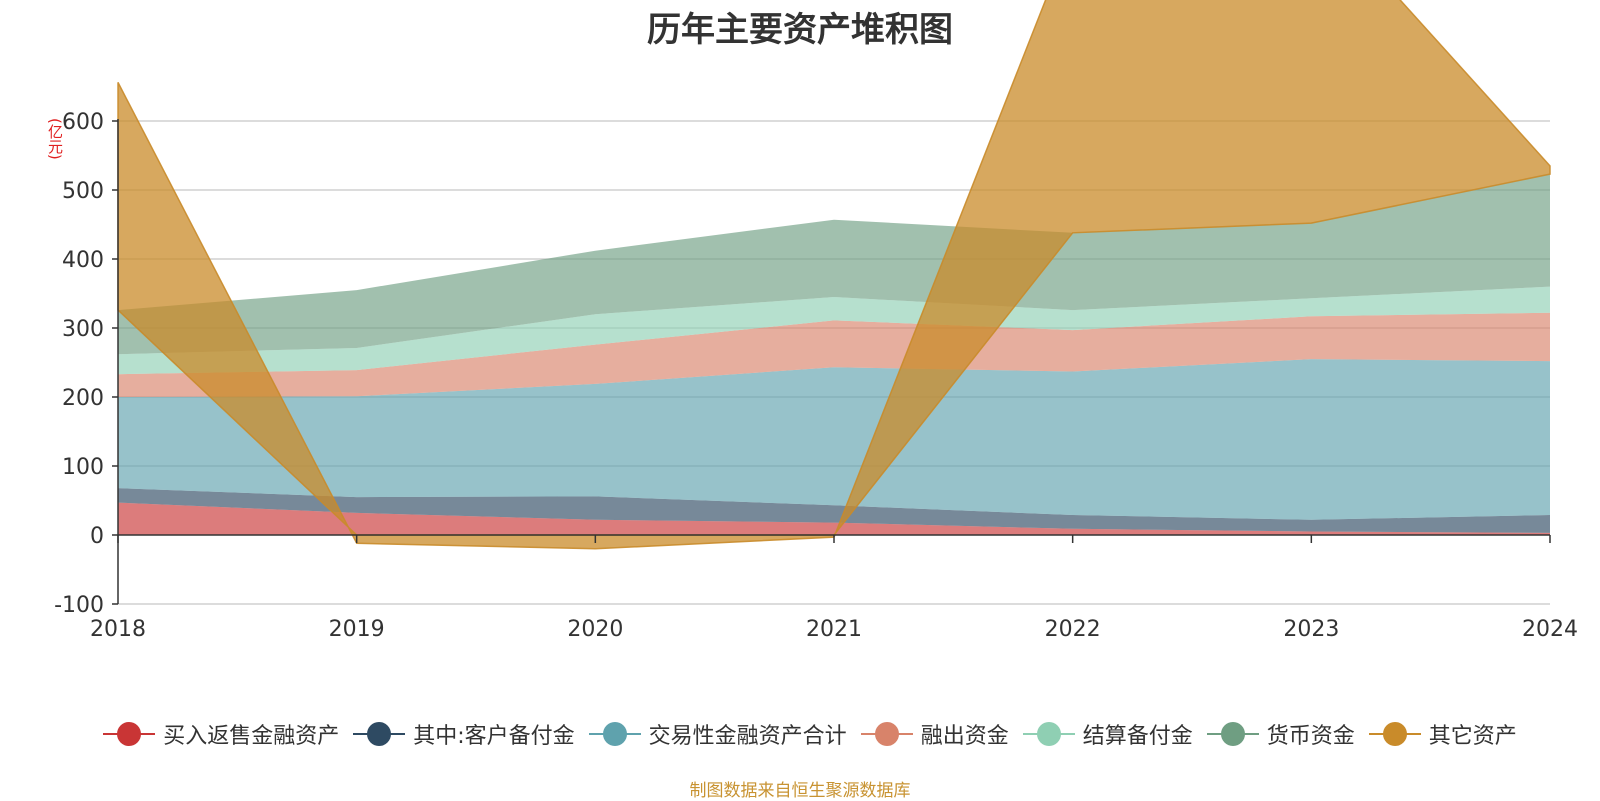  I want to click on legend-label: 交易性金融资产合计, so click(747, 736).